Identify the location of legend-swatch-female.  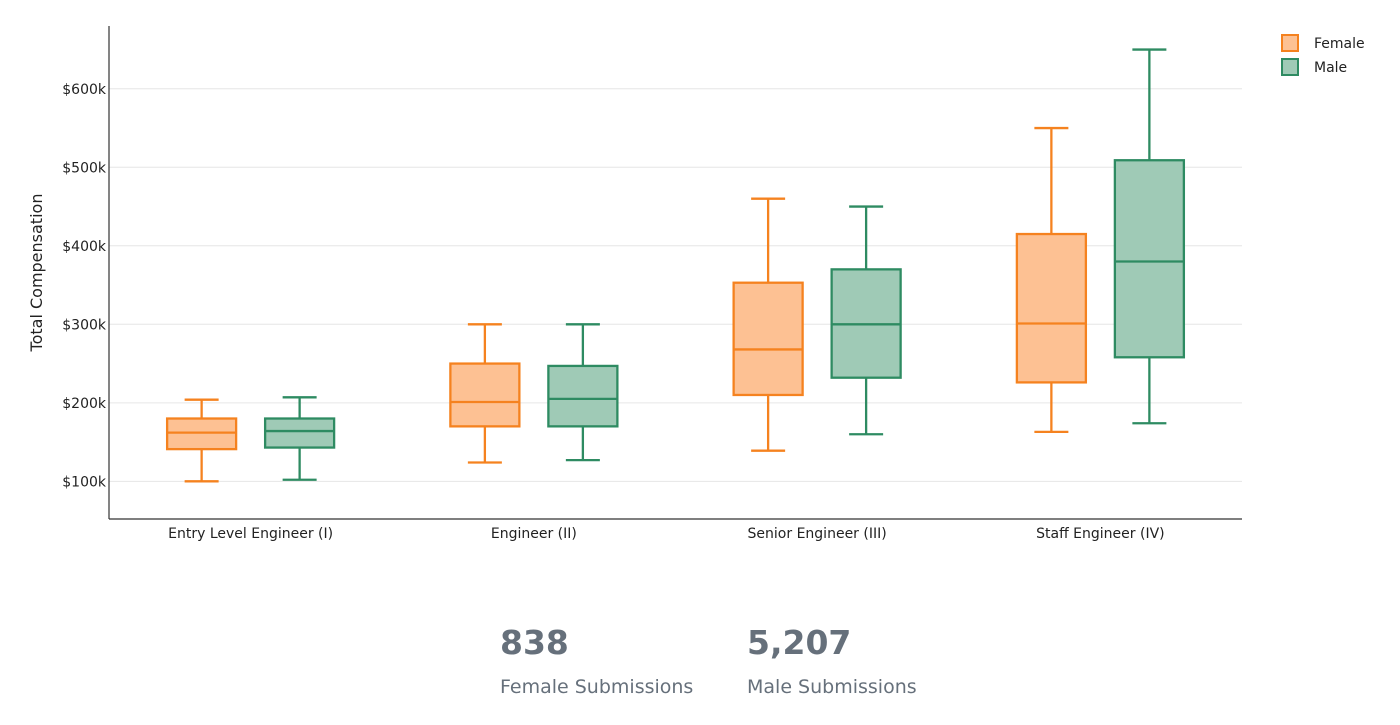
(1290, 43).